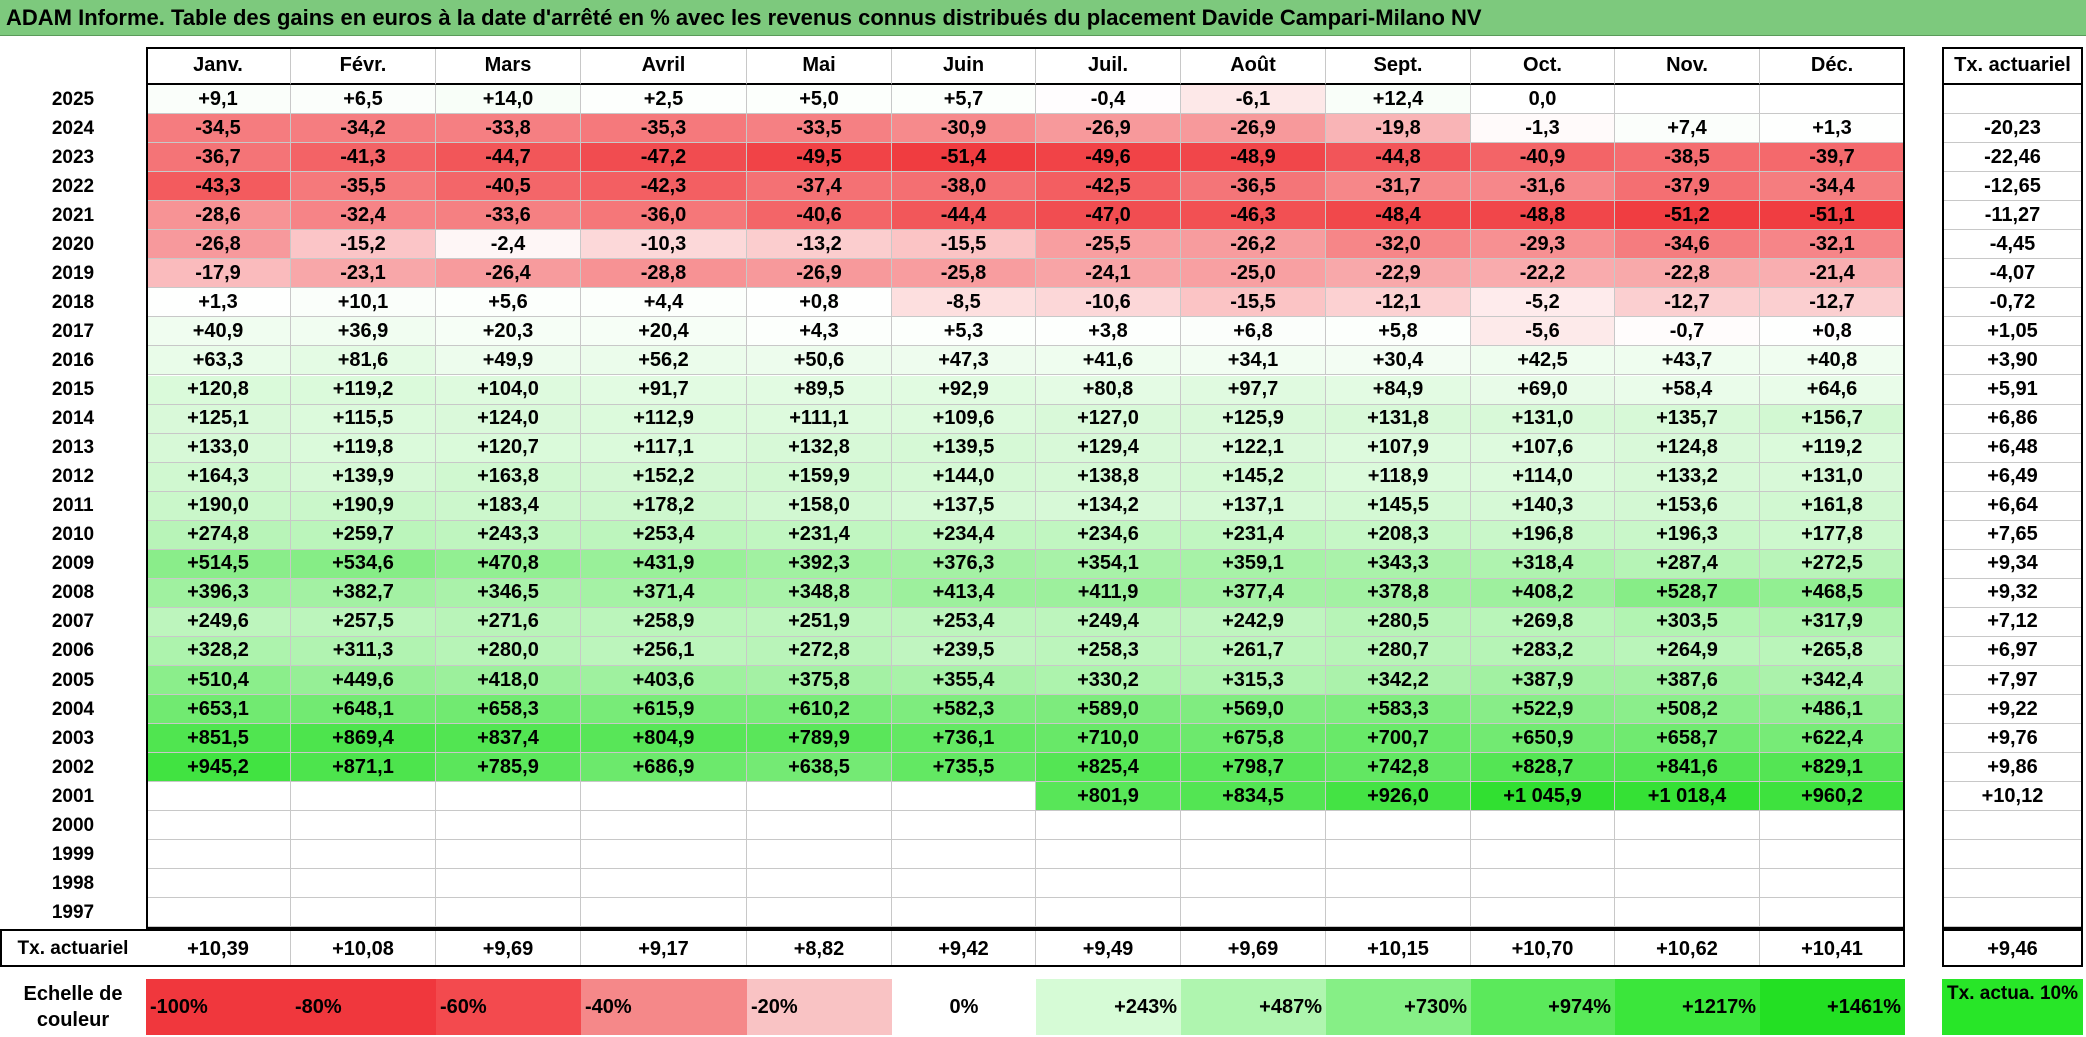  Describe the element at coordinates (1543, 768) in the screenshot. I see `gain-cell: +828,7` at that location.